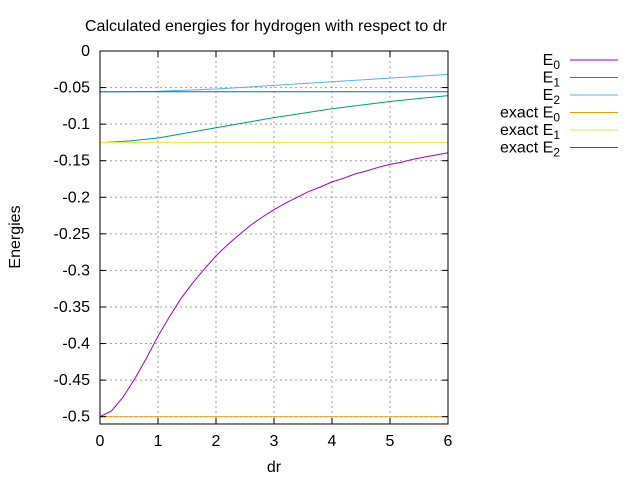  Describe the element at coordinates (552, 80) in the screenshot. I see `legend-label: E1` at that location.